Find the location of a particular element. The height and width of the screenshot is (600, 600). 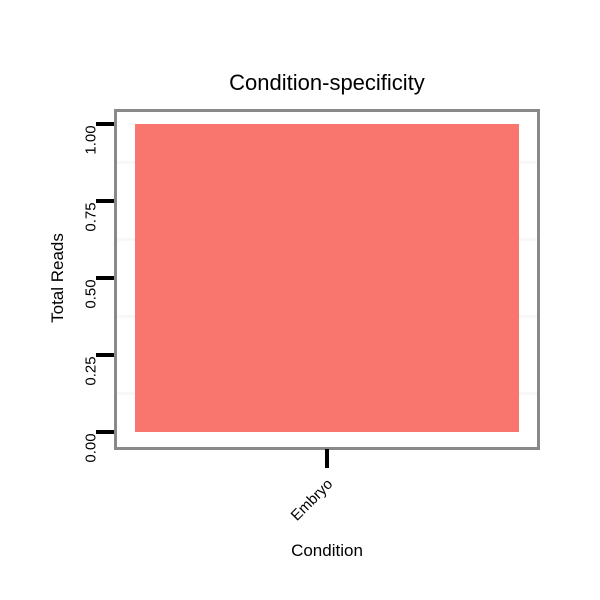

y-axis-title: Total Reads is located at coordinates (57, 278).